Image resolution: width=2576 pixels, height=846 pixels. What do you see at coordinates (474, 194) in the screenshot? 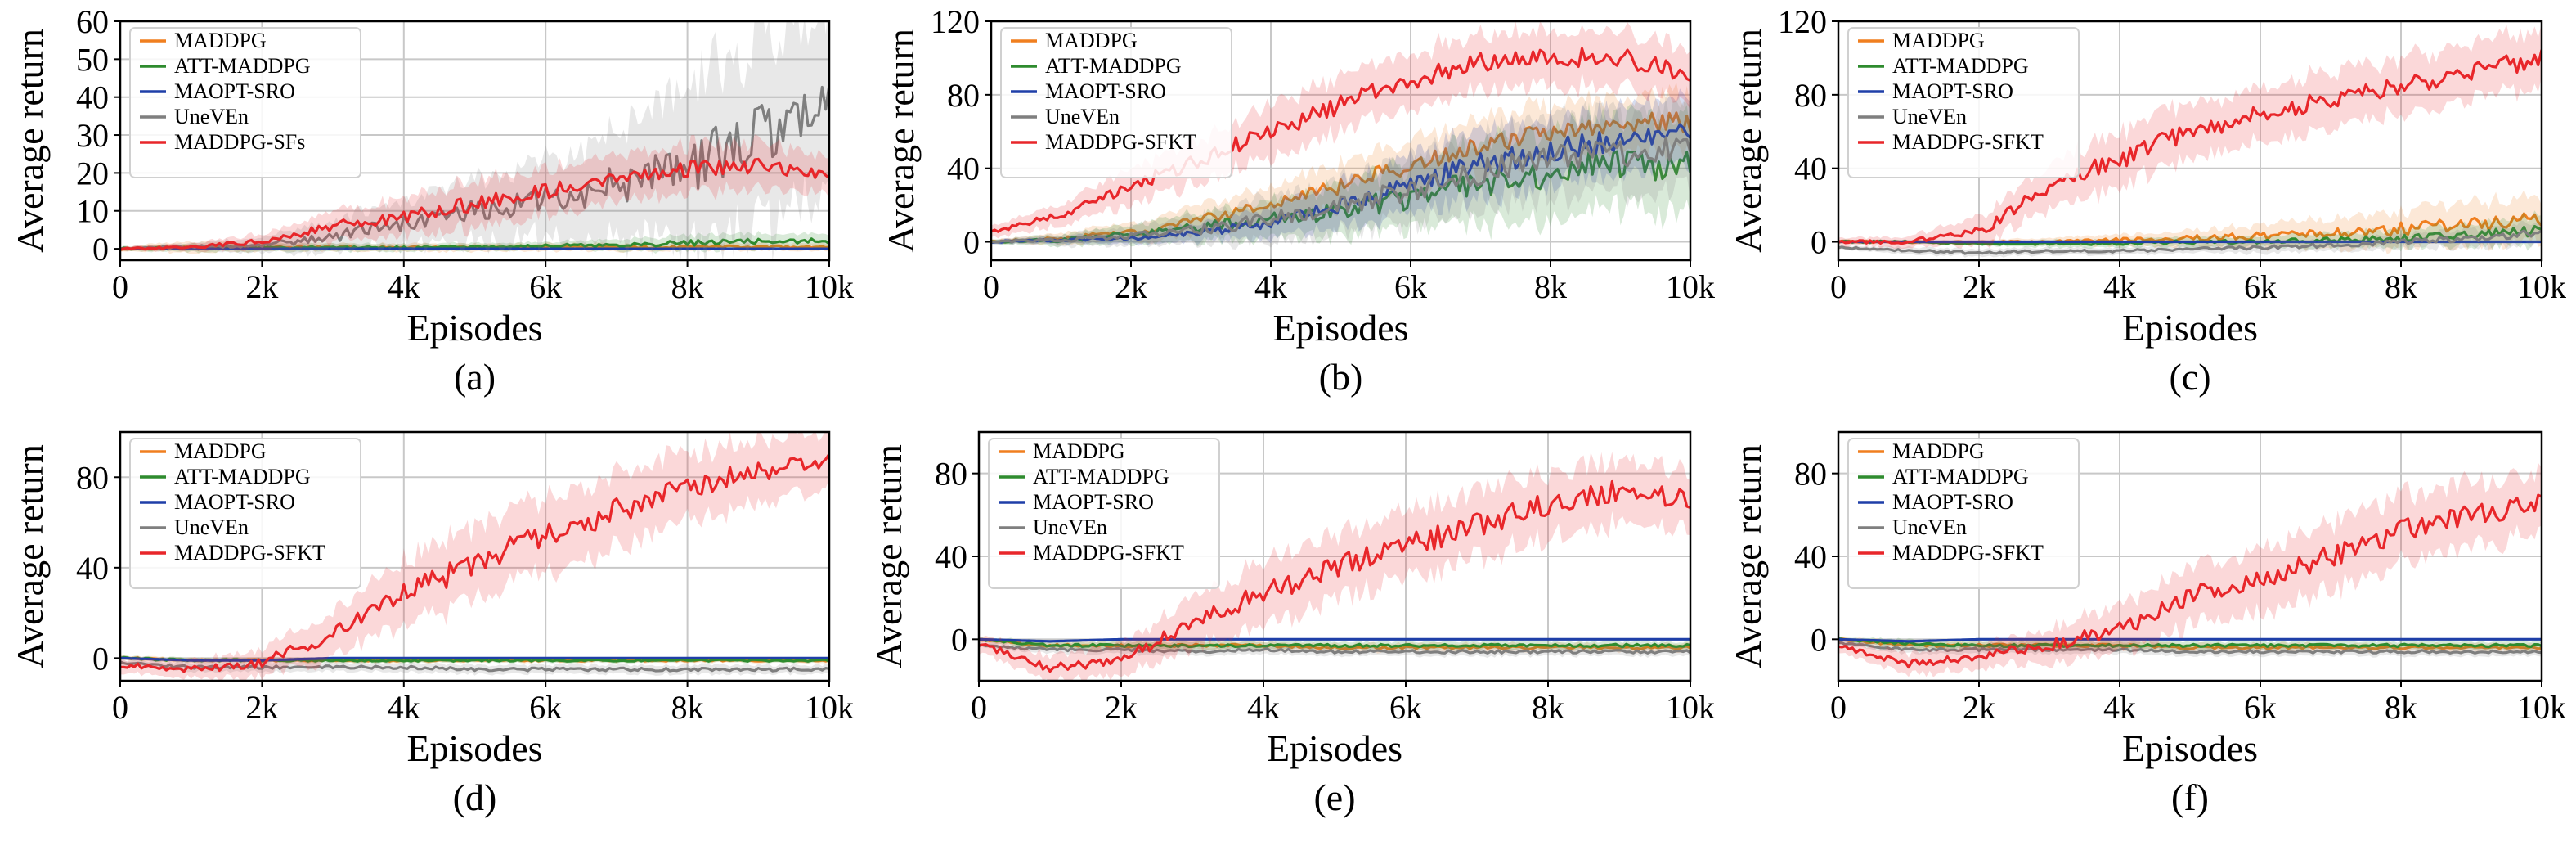
I see `band-maddpg-sfs` at bounding box center [474, 194].